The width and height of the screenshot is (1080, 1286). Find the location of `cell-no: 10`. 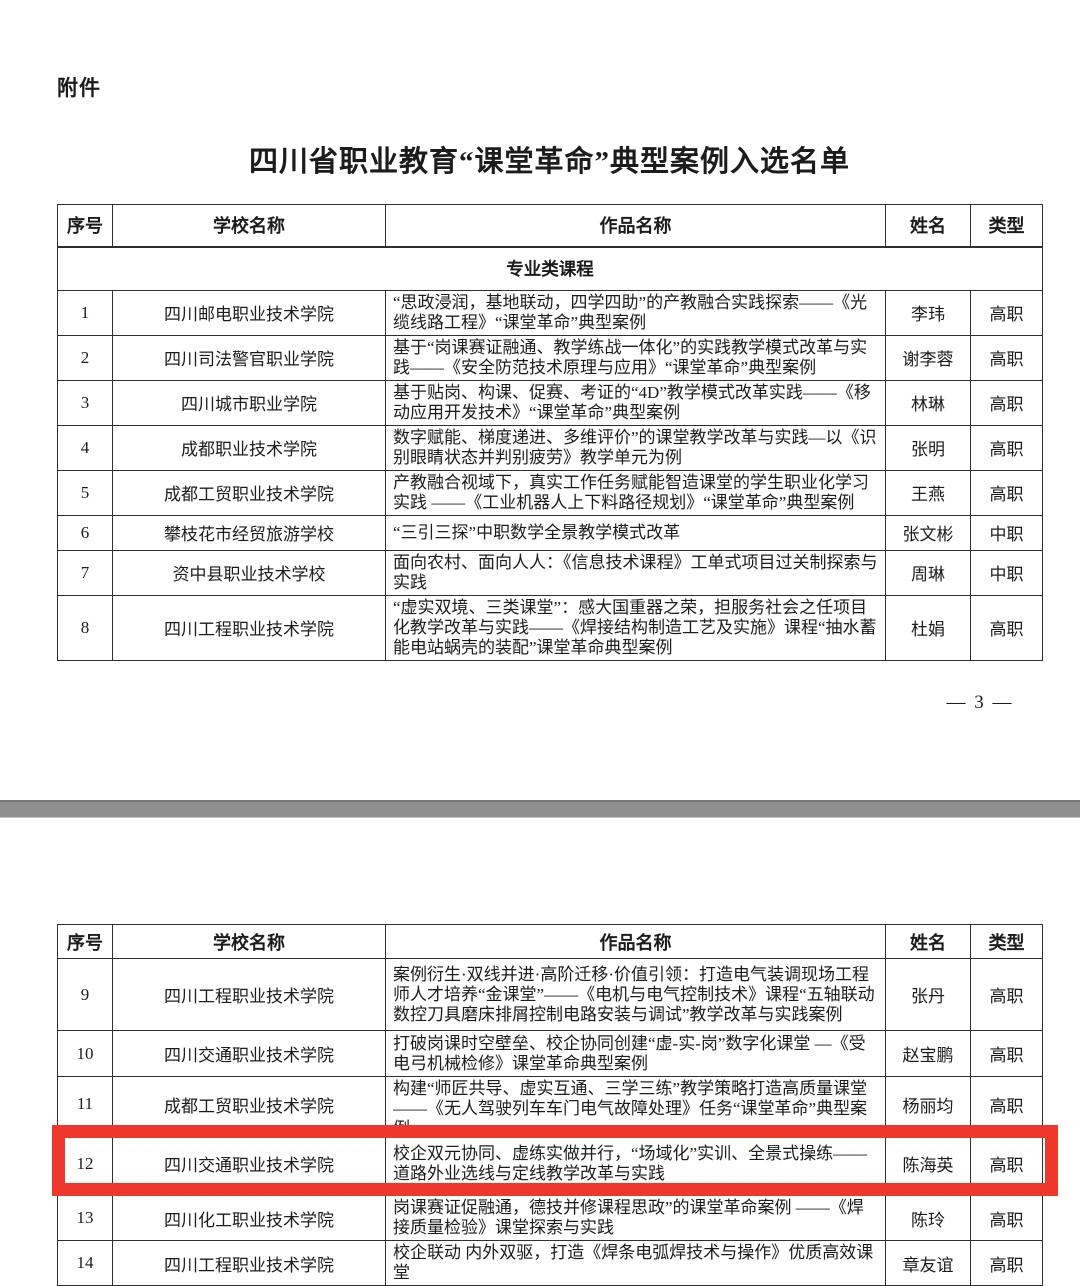

cell-no: 10 is located at coordinates (85, 1053).